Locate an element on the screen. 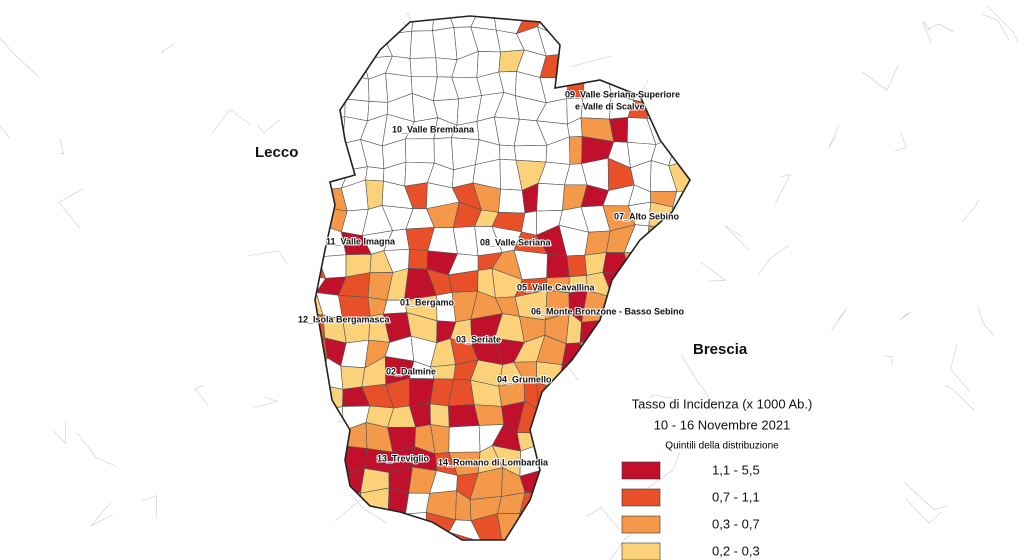 Image resolution: width=1024 pixels, height=560 pixels. district-label: 02_Dalmine is located at coordinates (411, 371).